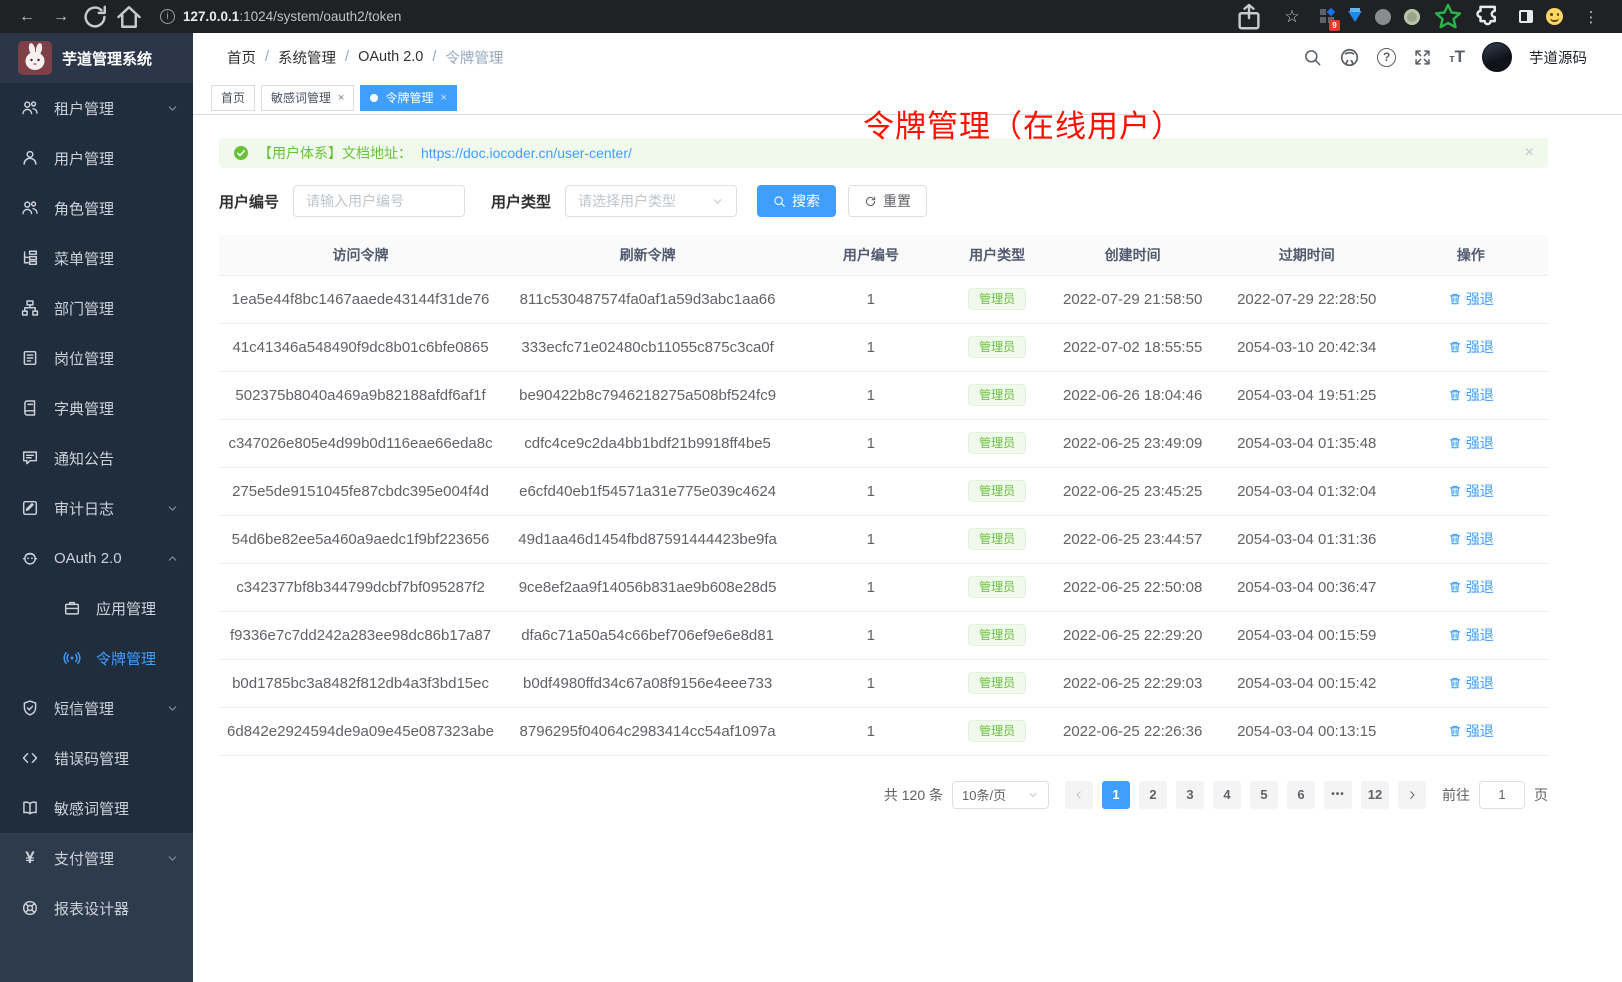 The image size is (1622, 982). I want to click on sidebar-item: 应用管理, so click(96, 608).